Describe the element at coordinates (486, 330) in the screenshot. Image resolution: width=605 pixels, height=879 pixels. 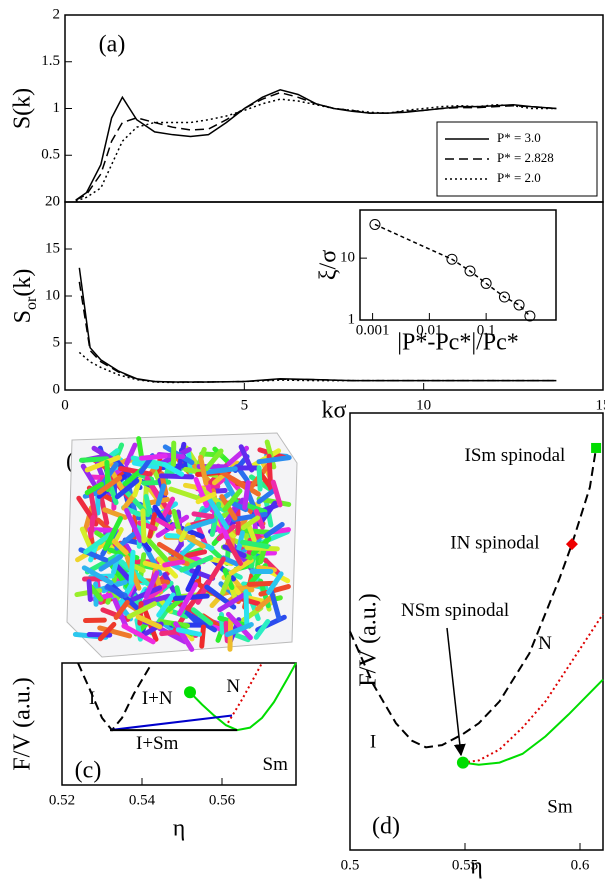
I see `x-tick-label: 0.1` at that location.